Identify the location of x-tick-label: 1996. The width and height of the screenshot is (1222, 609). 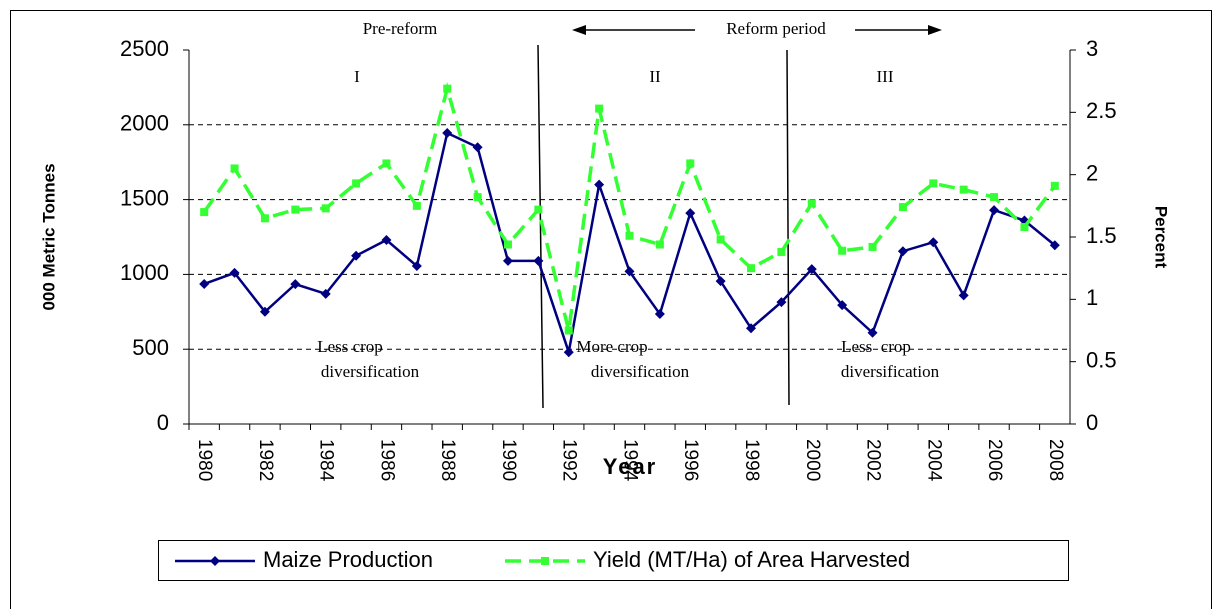
(690, 460).